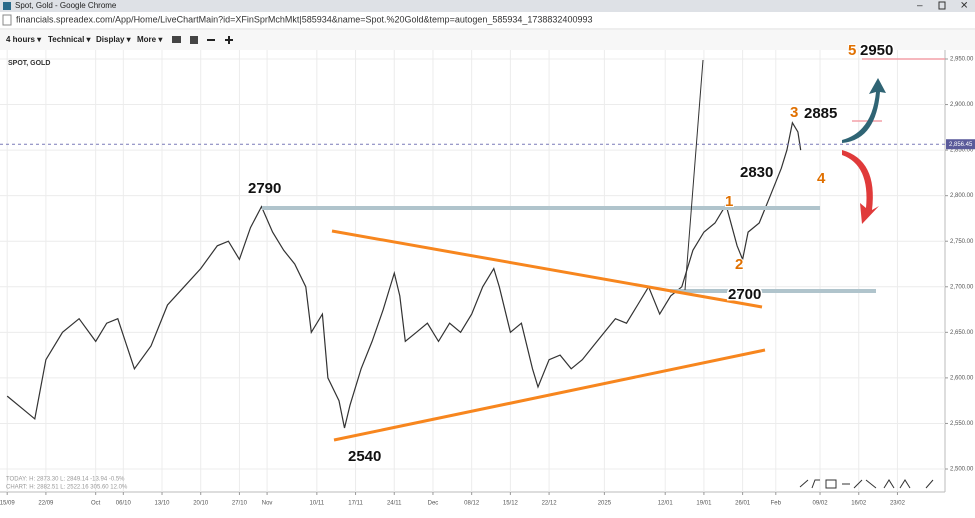 The width and height of the screenshot is (975, 518). Describe the element at coordinates (776, 504) in the screenshot. I see `x-tick-label: Feb` at that location.